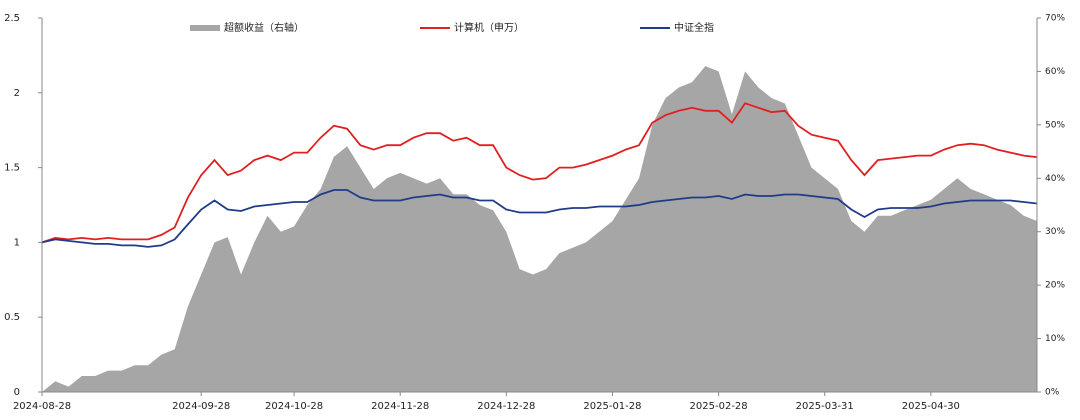 The image size is (1080, 420). What do you see at coordinates (12, 18) in the screenshot?
I see `y-tick-label: 2.5` at bounding box center [12, 18].